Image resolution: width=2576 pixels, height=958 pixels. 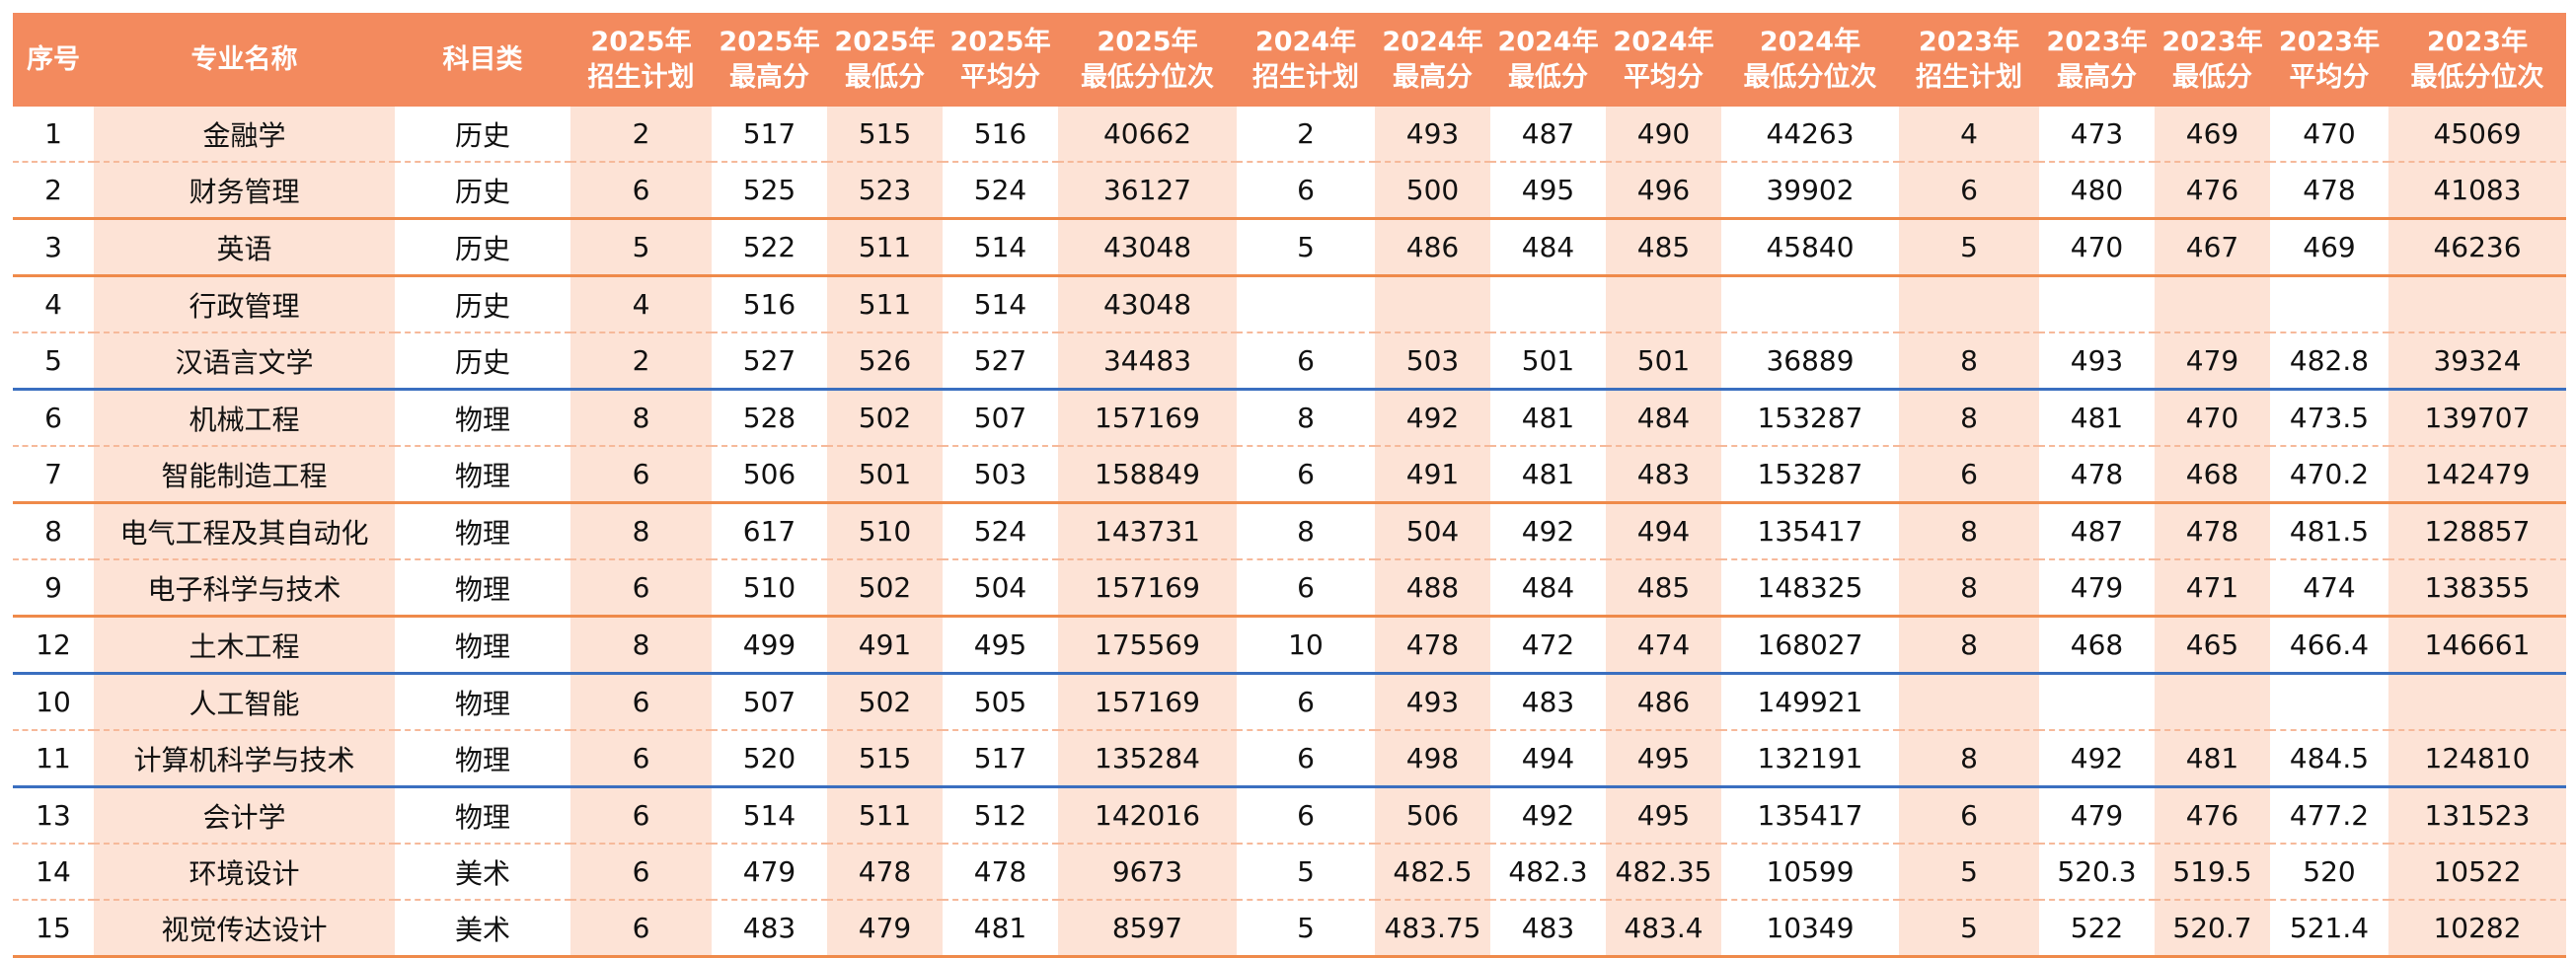 I want to click on table-cell: 499, so click(x=769, y=645).